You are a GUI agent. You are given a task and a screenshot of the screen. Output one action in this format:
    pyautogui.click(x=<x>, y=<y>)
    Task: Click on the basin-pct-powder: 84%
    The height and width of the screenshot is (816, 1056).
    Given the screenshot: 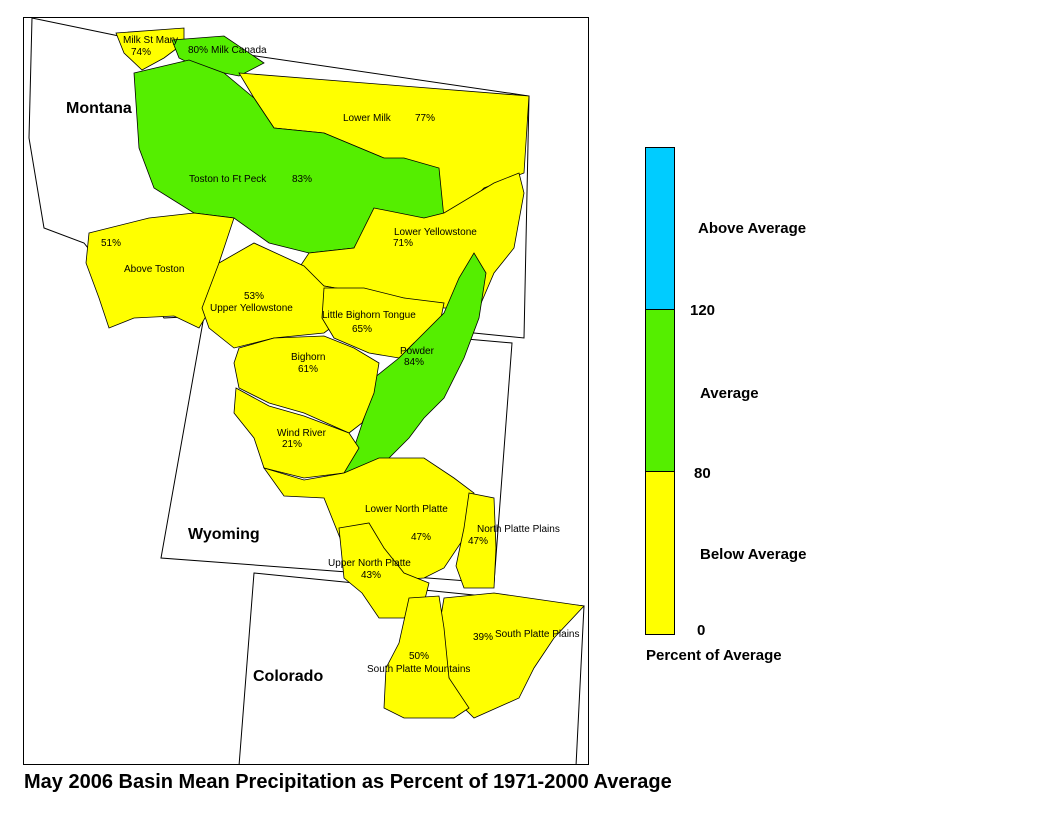 What is the action you would take?
    pyautogui.click(x=414, y=362)
    